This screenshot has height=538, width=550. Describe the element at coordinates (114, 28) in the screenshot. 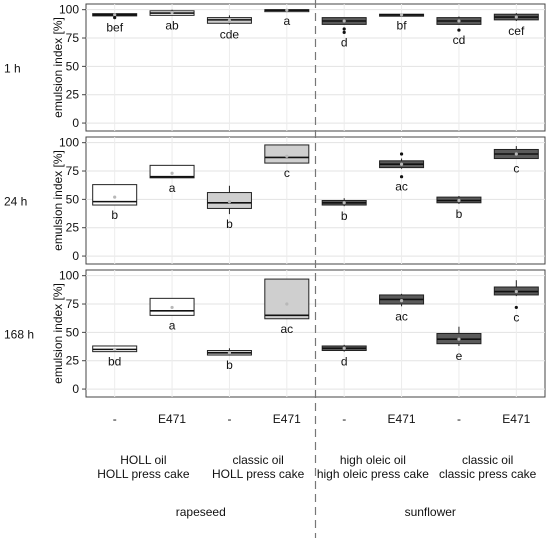

I see `significance-letter: bef` at that location.